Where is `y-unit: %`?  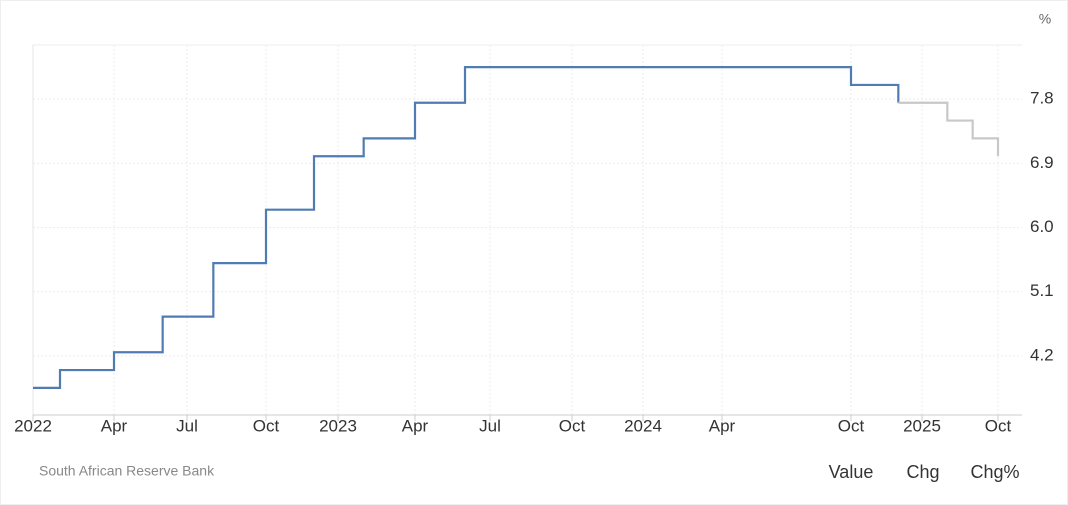
y-unit: % is located at coordinates (1045, 19).